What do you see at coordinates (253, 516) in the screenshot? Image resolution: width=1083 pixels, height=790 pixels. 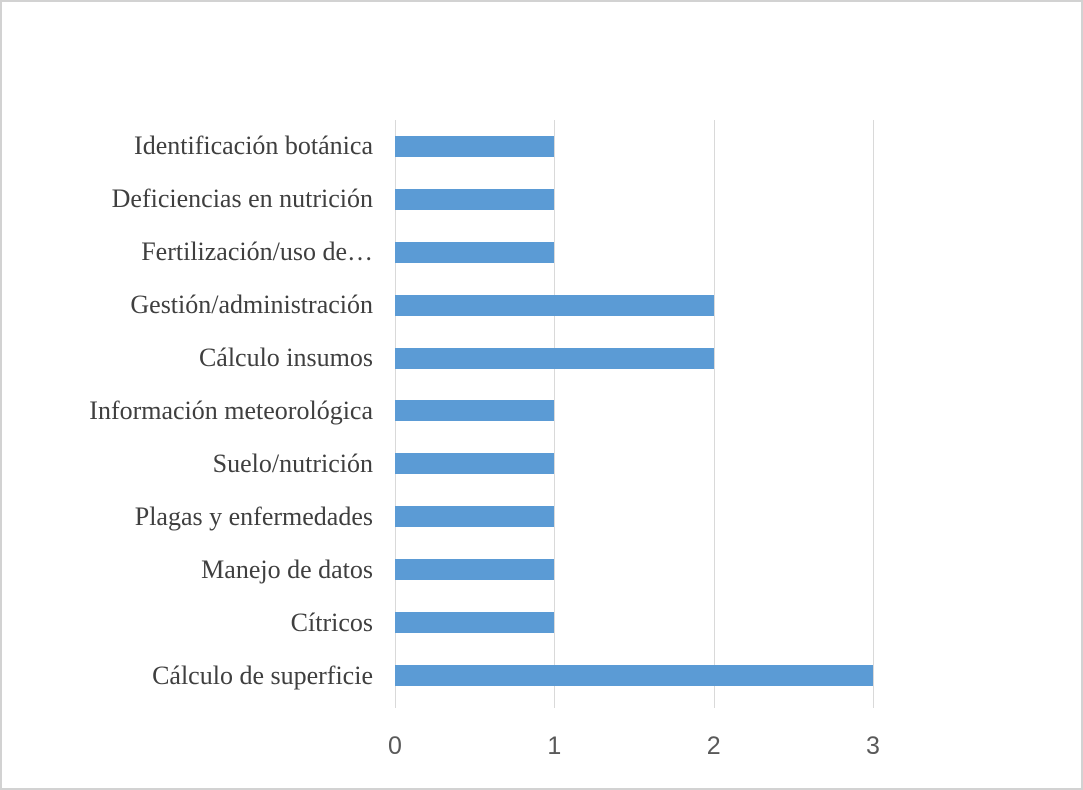 I see `category-label: Plagas y enfermedades` at bounding box center [253, 516].